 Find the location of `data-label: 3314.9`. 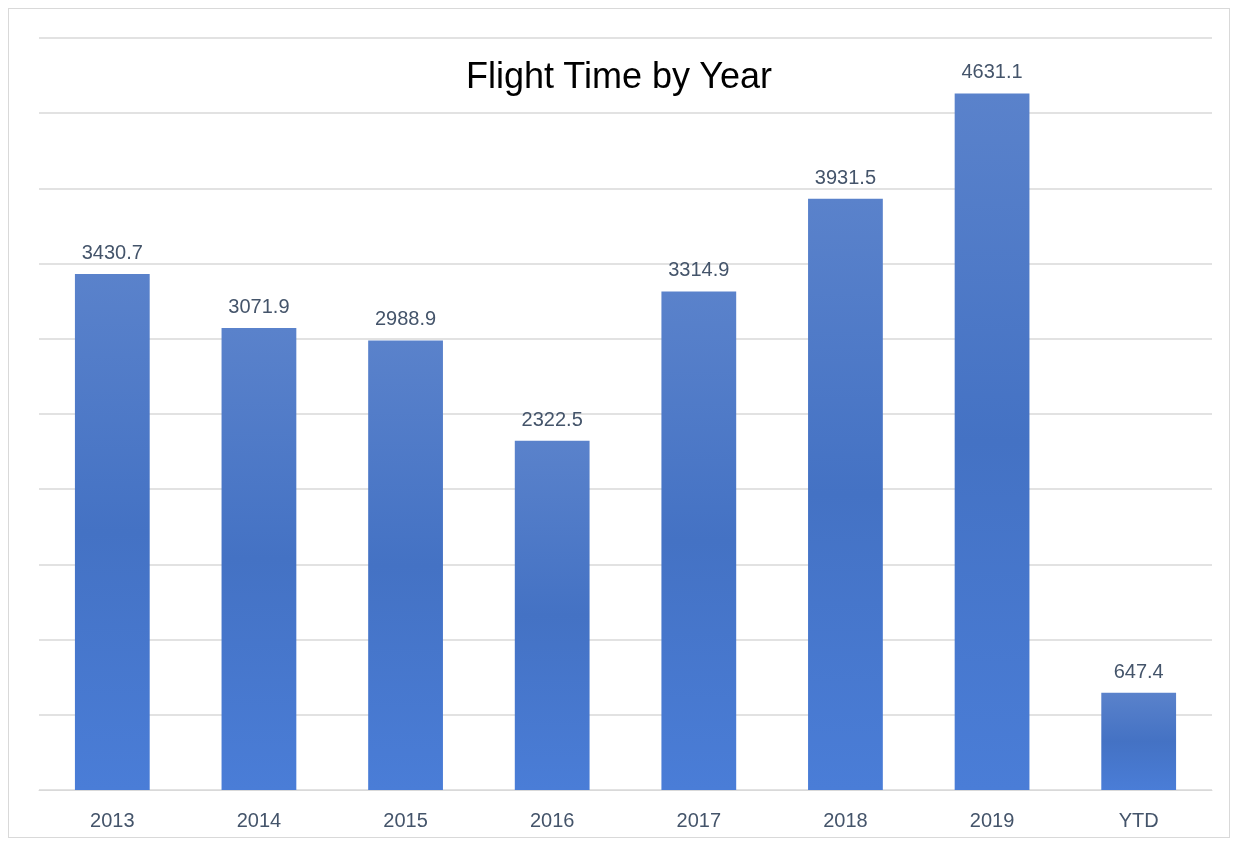

data-label: 3314.9 is located at coordinates (699, 269).